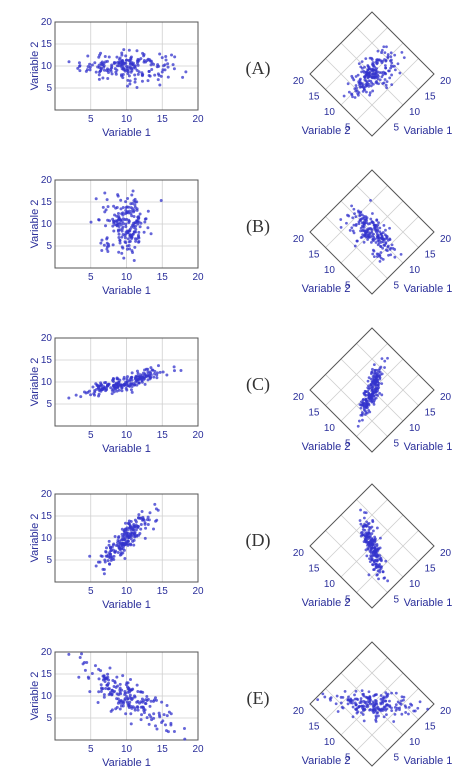 The height and width of the screenshot is (772, 474). I want to click on rot-y-tick-label: 20, so click(299, 553).